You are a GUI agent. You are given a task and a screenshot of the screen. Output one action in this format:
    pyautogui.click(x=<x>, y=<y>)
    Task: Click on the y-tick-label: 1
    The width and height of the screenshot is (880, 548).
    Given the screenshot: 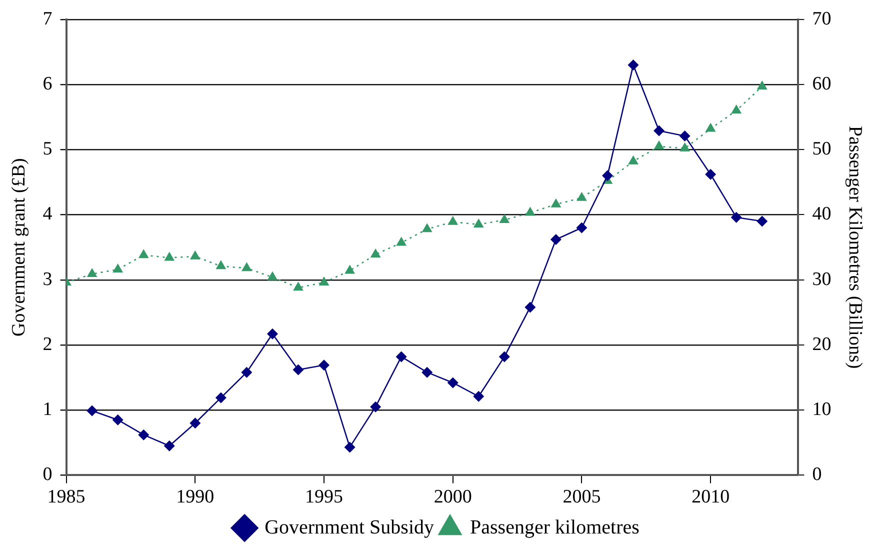 What is the action you would take?
    pyautogui.click(x=47, y=409)
    